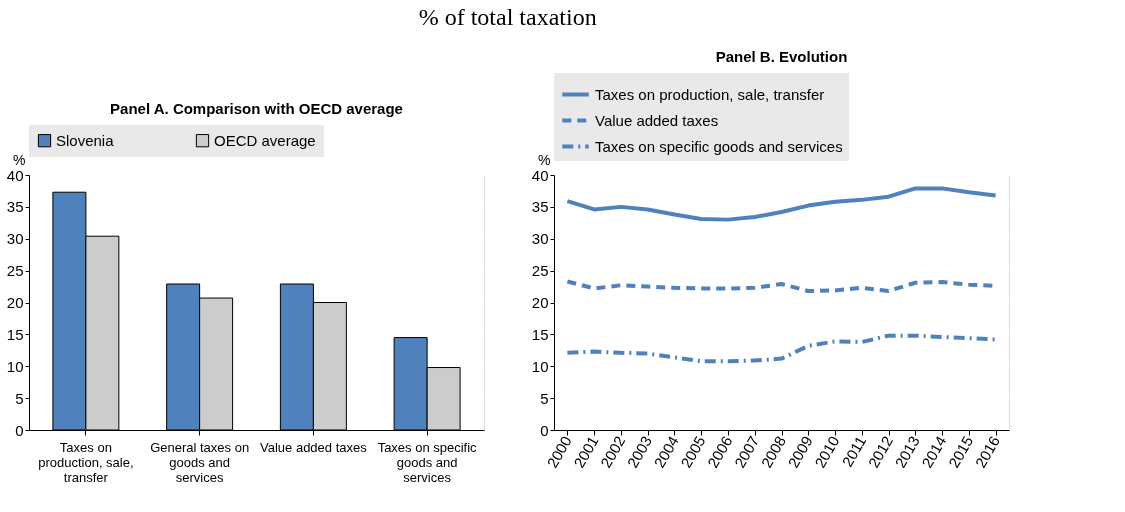 Image resolution: width=1125 pixels, height=512 pixels. What do you see at coordinates (657, 120) in the screenshot?
I see `legend-label: Value added taxes` at bounding box center [657, 120].